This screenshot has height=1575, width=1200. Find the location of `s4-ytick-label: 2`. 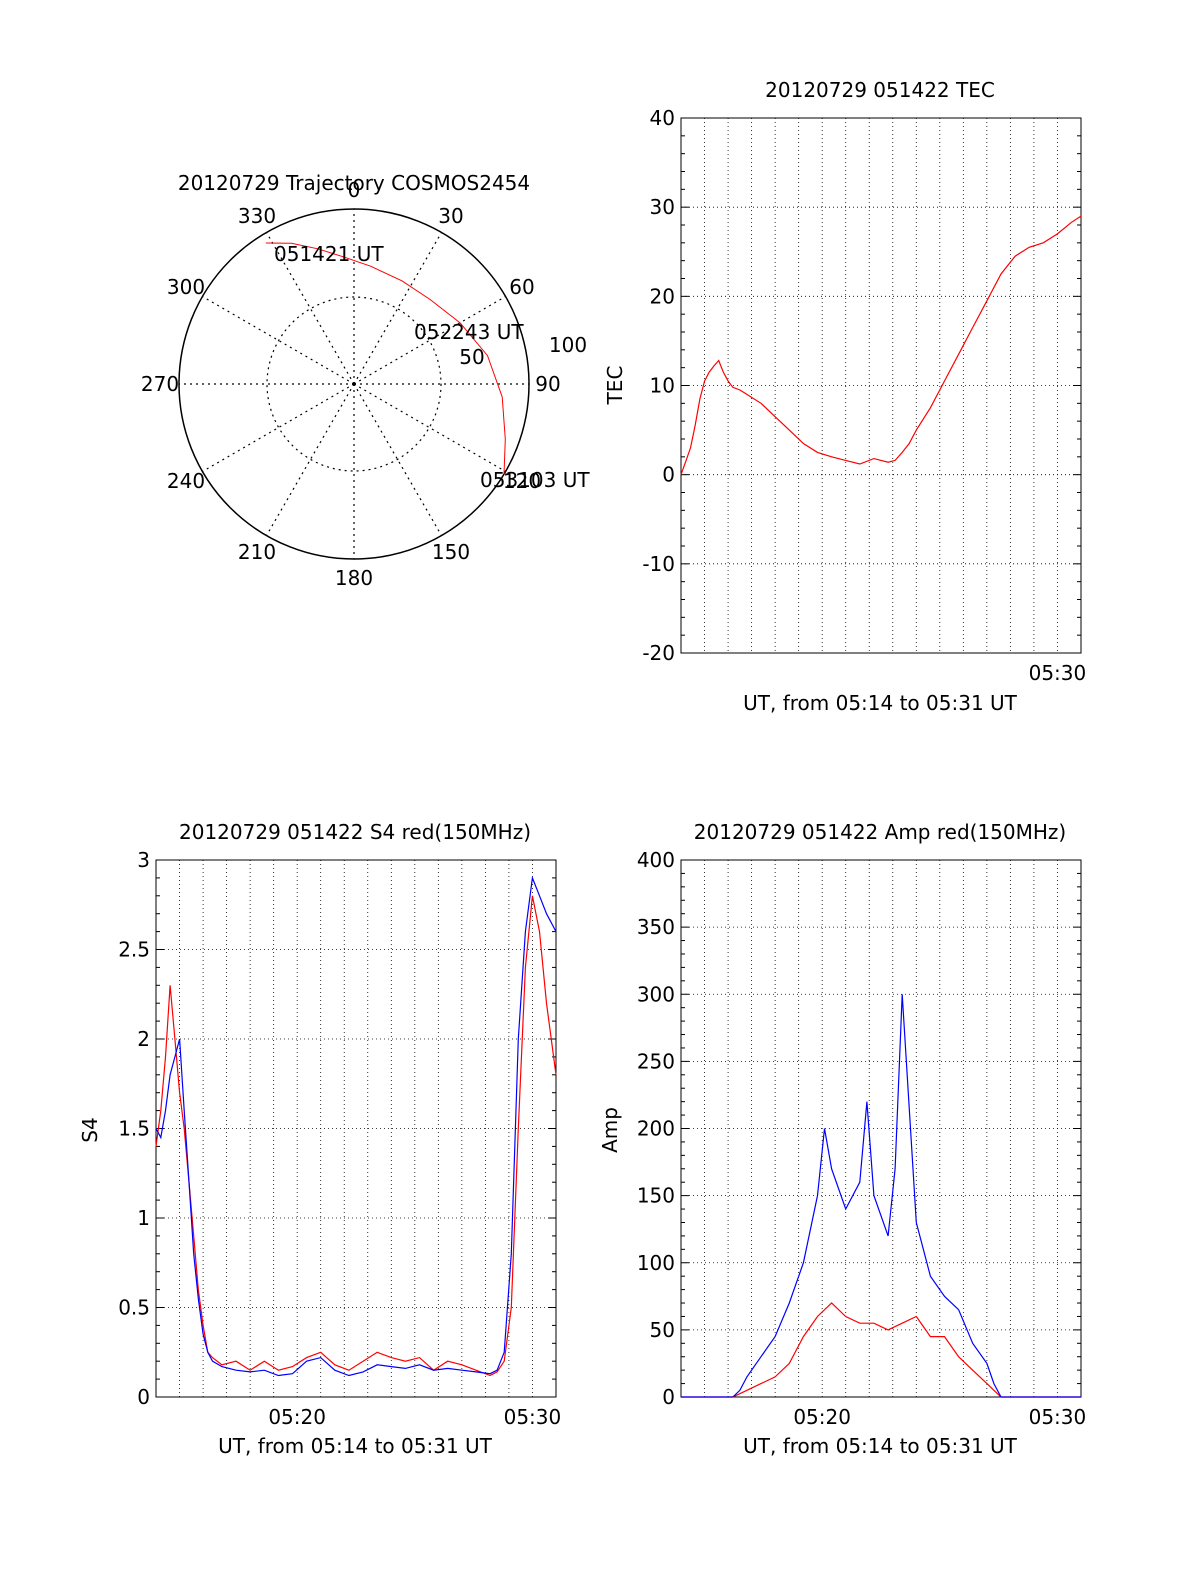

s4-ytick-label: 2 is located at coordinates (143, 1039).